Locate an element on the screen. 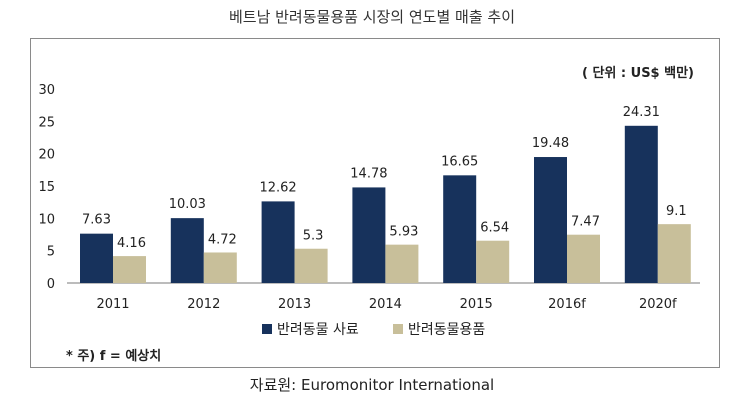 This screenshot has height=402, width=744. data-label-goods: 5.93 is located at coordinates (403, 232).